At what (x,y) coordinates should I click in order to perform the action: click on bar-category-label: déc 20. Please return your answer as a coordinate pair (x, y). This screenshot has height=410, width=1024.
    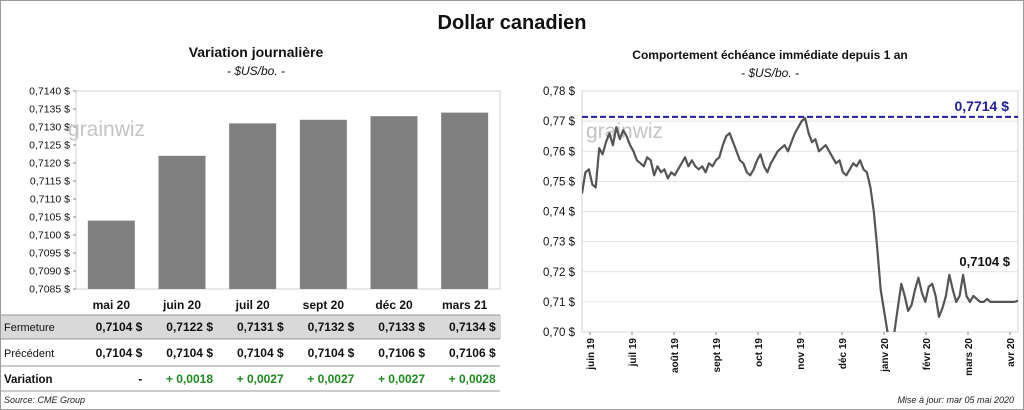
    Looking at the image, I should click on (394, 305).